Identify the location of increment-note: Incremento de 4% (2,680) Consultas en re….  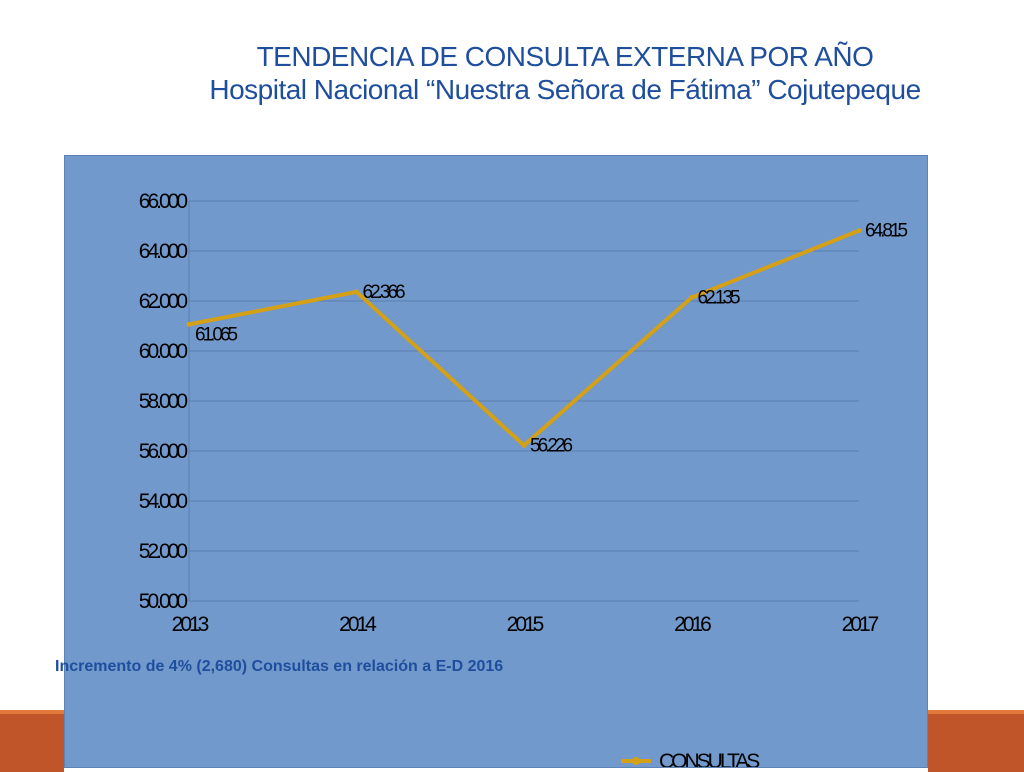
(279, 666).